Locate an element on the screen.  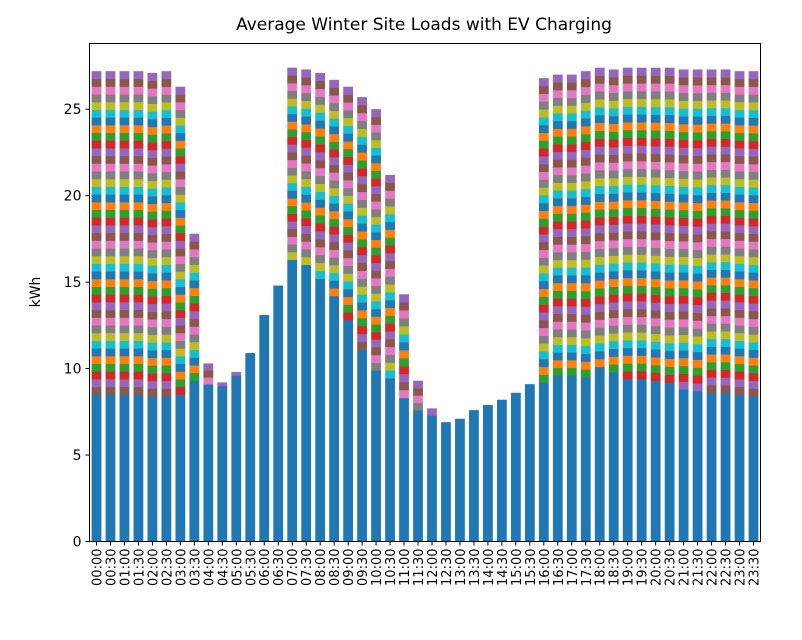
x-tick-label: 22:30 is located at coordinates (727, 567).